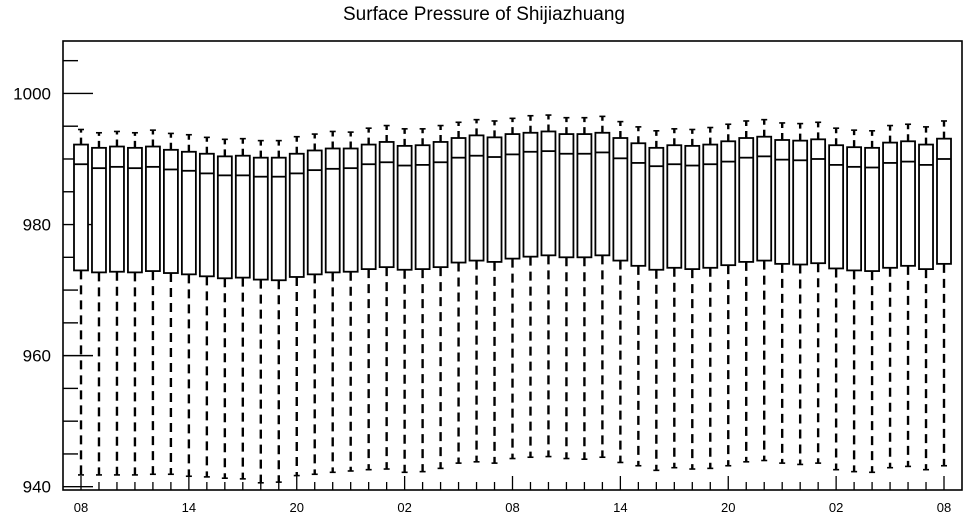  Describe the element at coordinates (37, 487) in the screenshot. I see `y-tick-label: 940` at that location.